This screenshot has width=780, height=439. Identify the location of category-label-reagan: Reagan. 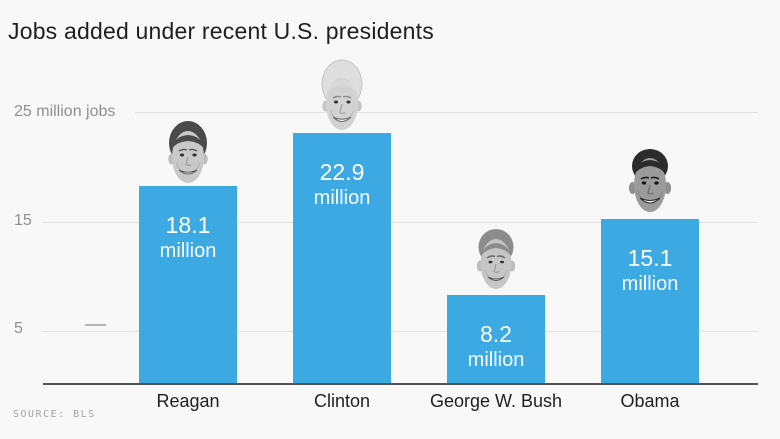
(188, 401).